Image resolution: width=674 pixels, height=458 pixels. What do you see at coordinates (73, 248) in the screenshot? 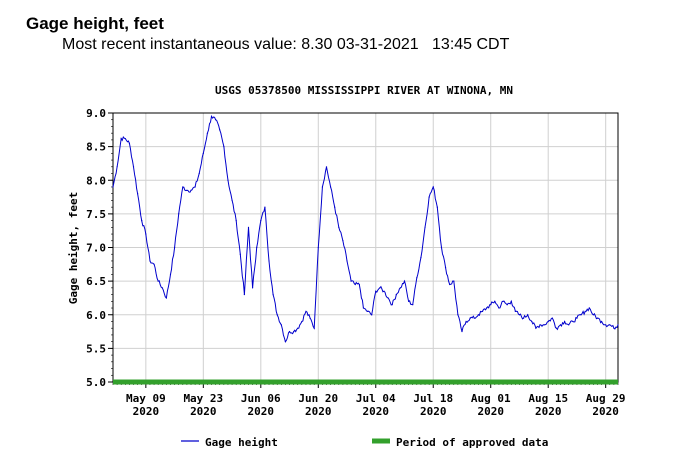
I see `y-axis-label: Gage height, feet` at bounding box center [73, 248].